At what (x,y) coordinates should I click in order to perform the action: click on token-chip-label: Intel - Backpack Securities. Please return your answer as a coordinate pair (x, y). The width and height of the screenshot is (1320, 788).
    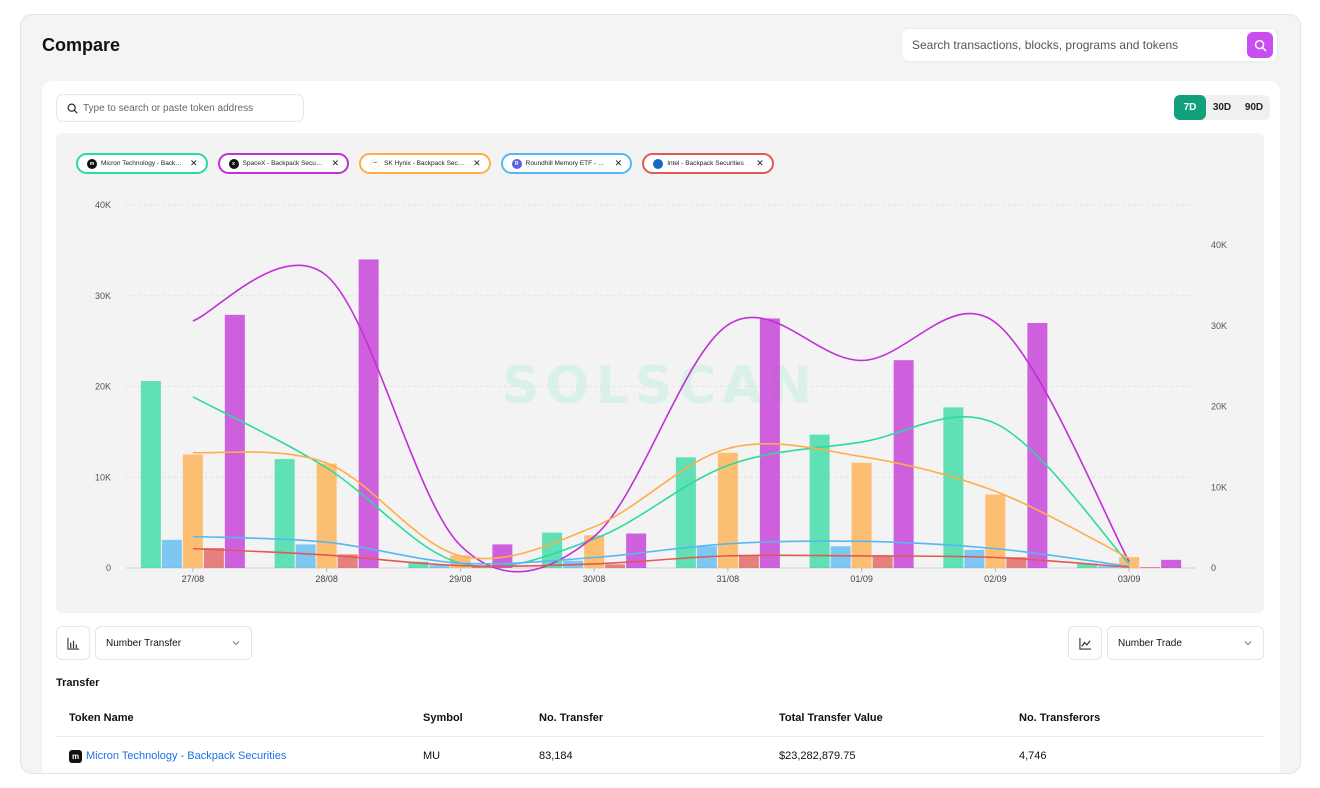
    Looking at the image, I should click on (705, 163).